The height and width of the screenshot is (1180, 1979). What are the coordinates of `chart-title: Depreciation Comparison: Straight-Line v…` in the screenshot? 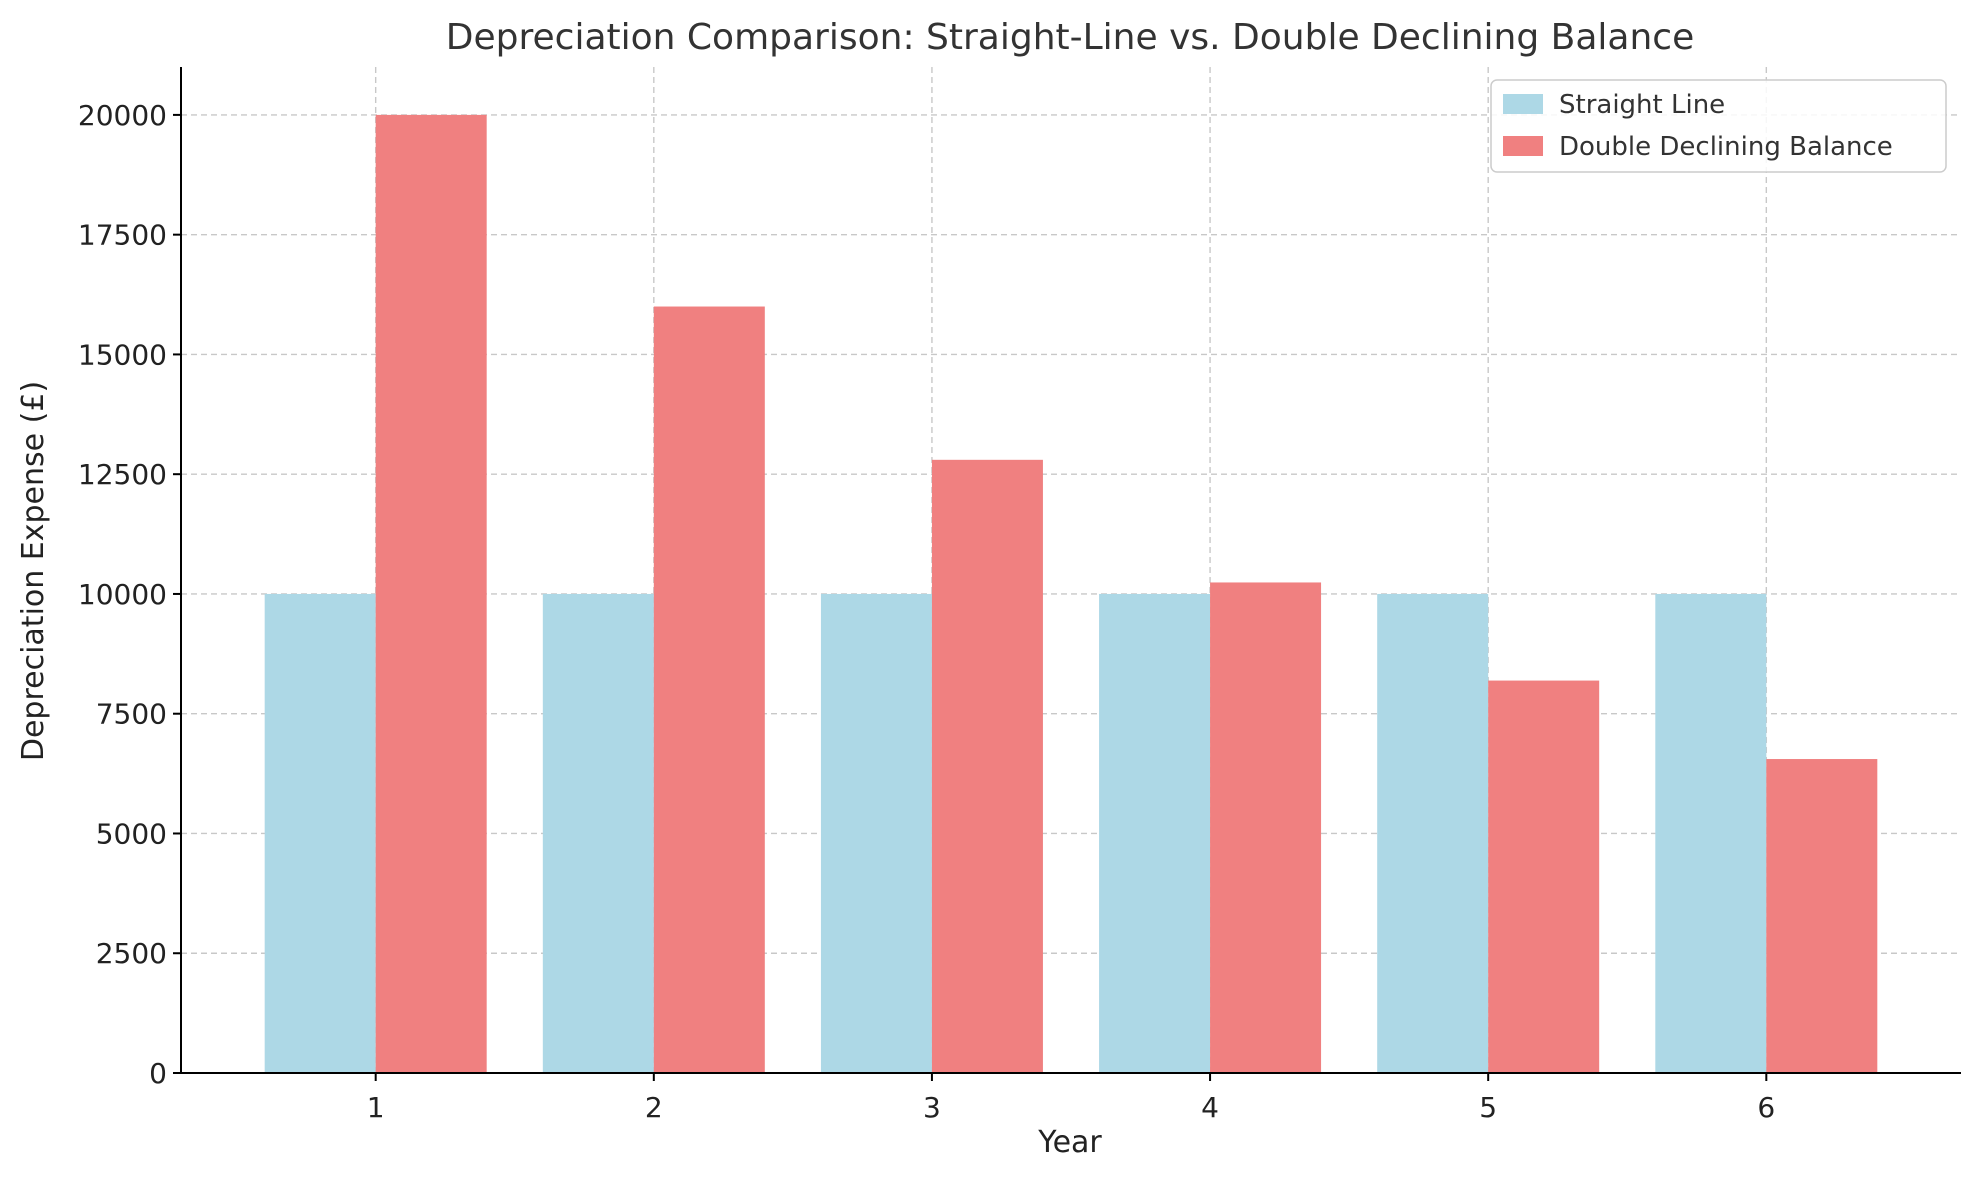 It's located at (1070, 37).